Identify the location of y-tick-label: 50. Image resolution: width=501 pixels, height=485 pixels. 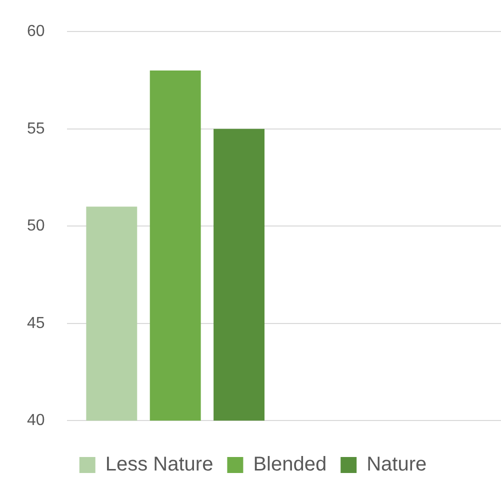
(36, 226).